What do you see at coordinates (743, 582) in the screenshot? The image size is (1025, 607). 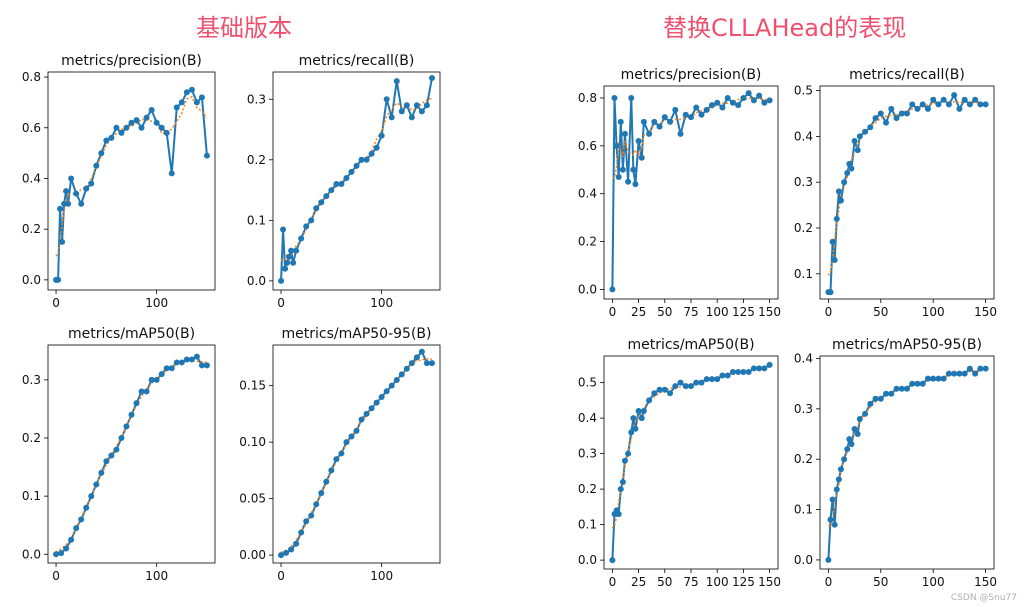 I see `x-tick-label: 125` at bounding box center [743, 582].